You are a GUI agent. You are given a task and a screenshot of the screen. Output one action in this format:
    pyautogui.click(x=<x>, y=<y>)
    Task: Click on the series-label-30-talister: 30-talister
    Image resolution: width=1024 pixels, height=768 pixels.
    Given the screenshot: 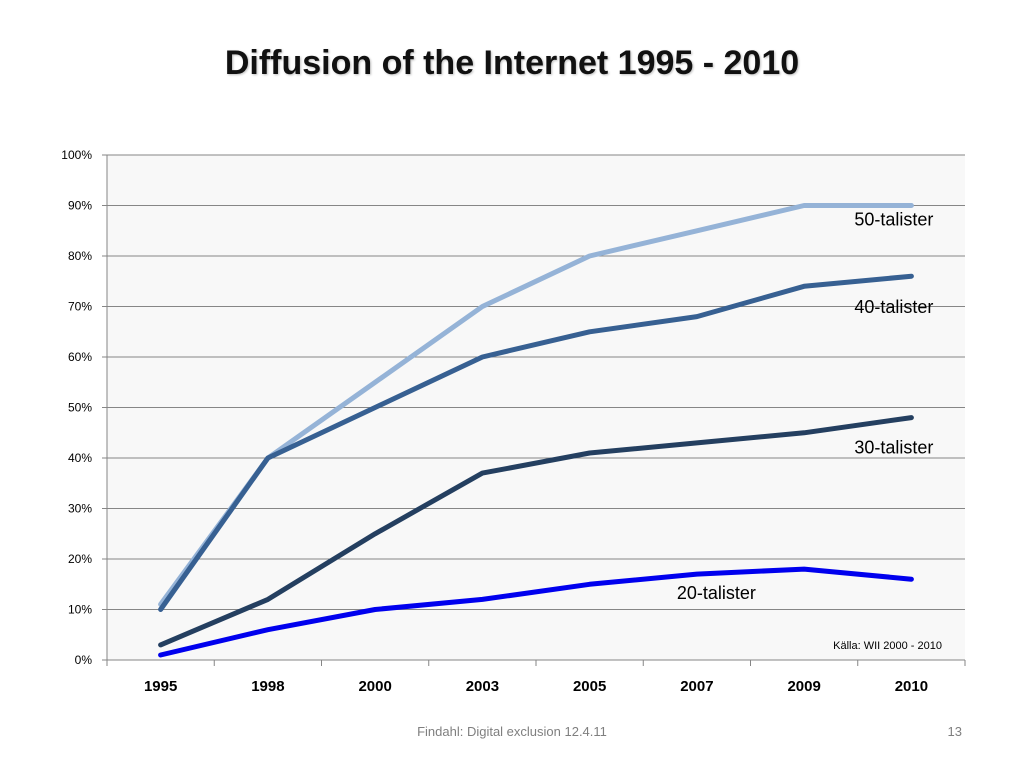 What is the action you would take?
    pyautogui.click(x=893, y=448)
    